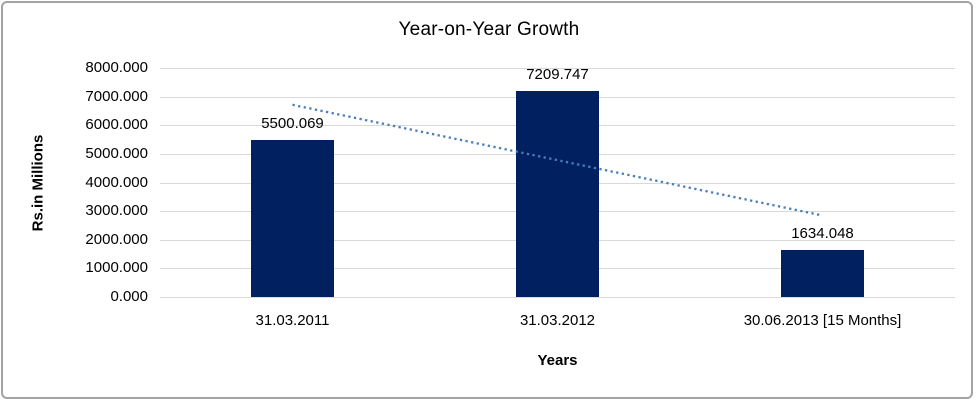  Describe the element at coordinates (557, 360) in the screenshot. I see `x-axis-title: Years` at that location.